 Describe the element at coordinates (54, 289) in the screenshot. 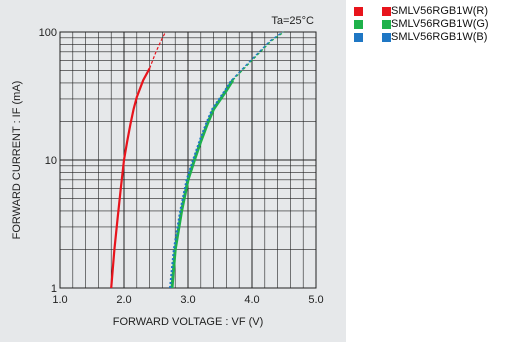

I see `y-tick-label: 1` at that location.